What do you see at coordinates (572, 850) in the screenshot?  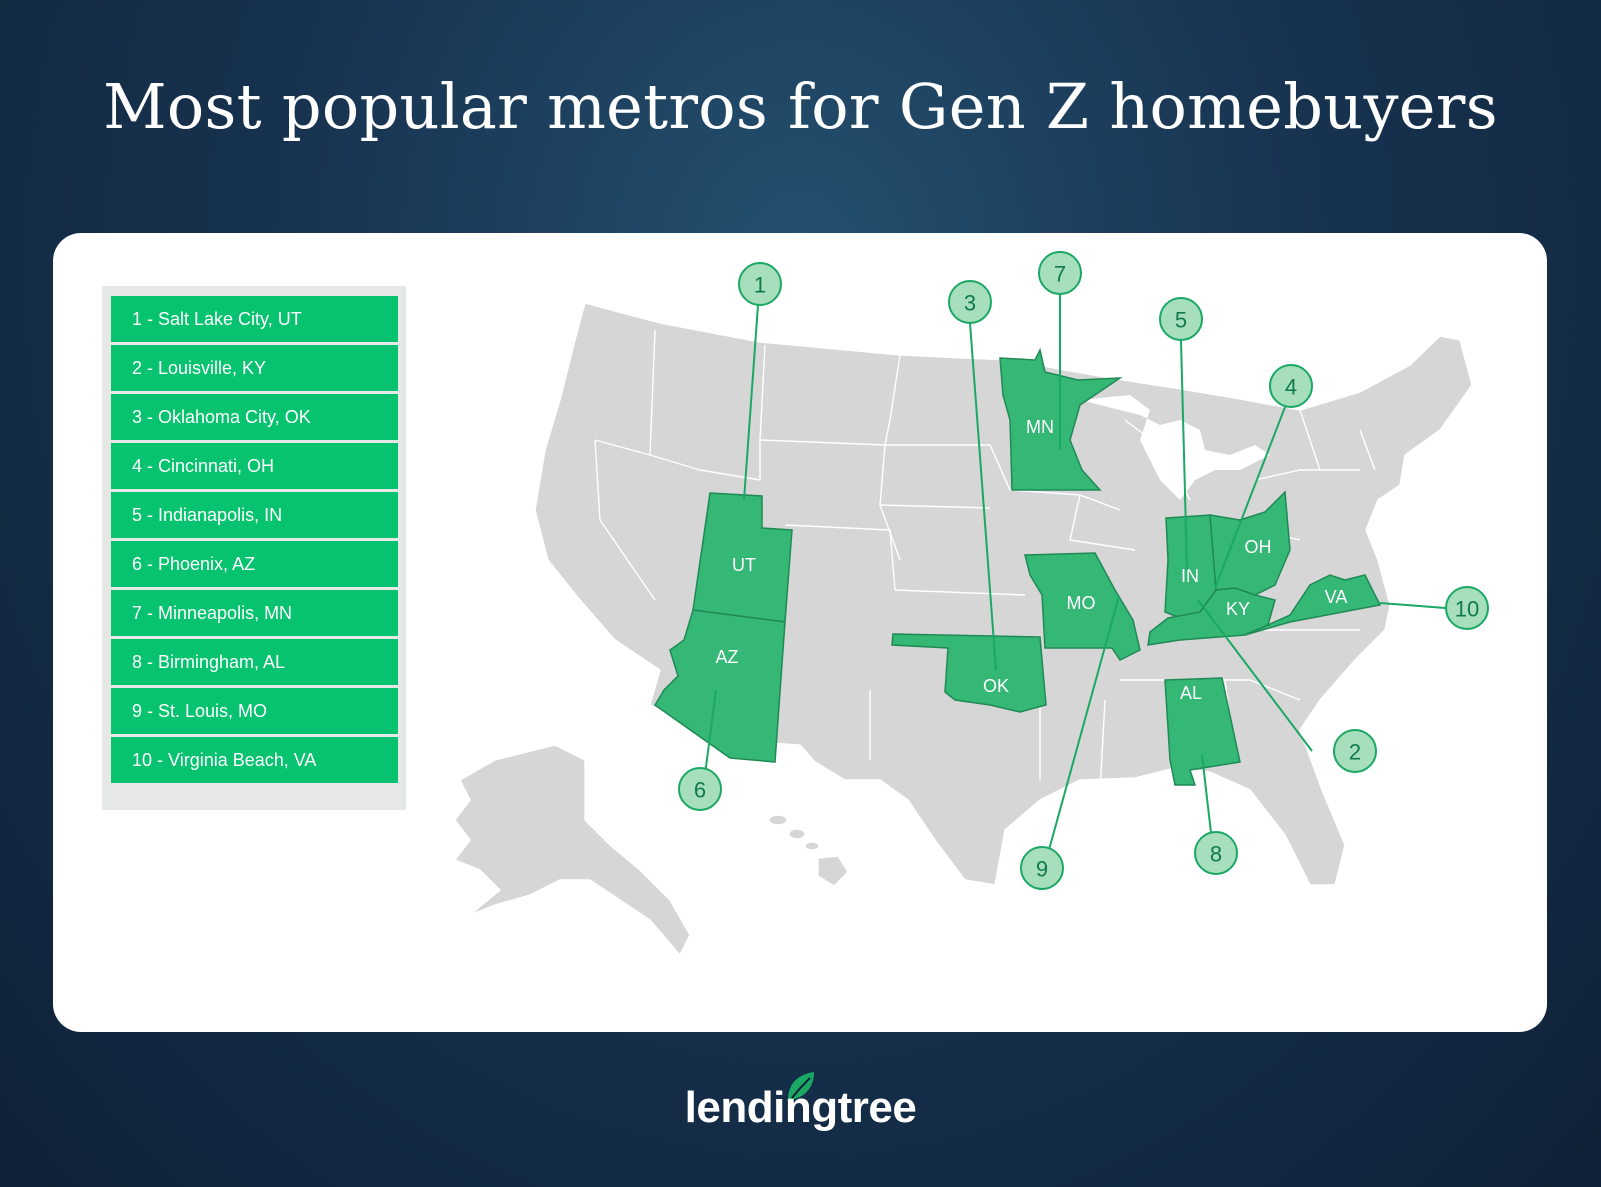 I see `alaska` at bounding box center [572, 850].